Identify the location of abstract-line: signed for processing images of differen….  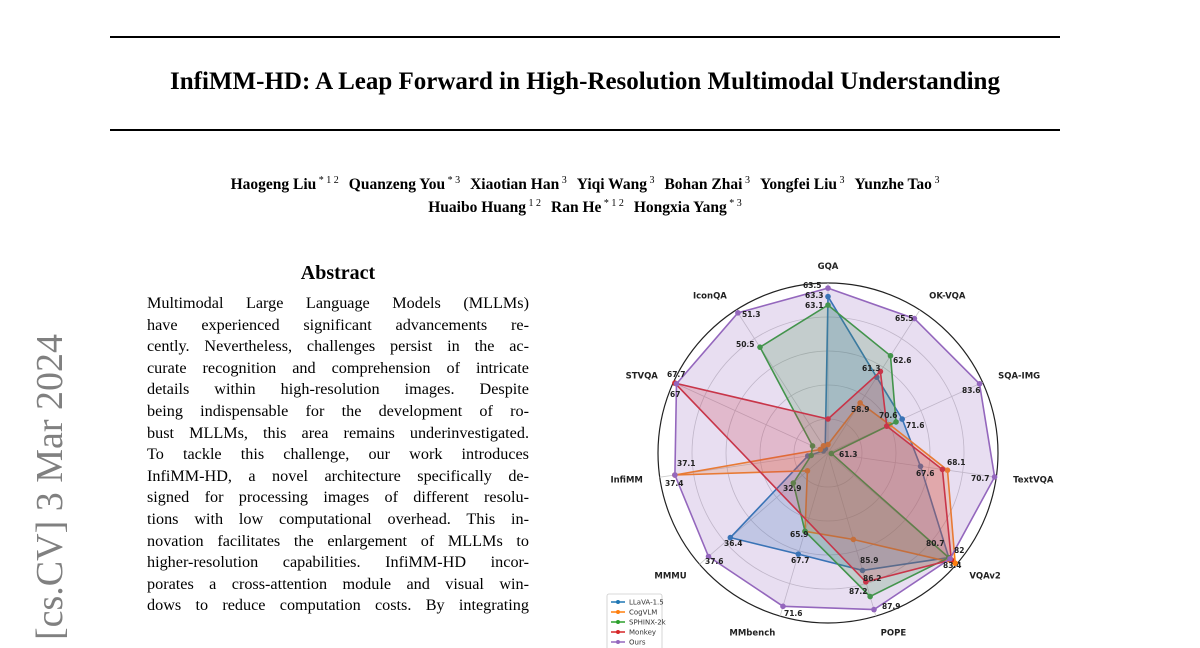
(338, 497).